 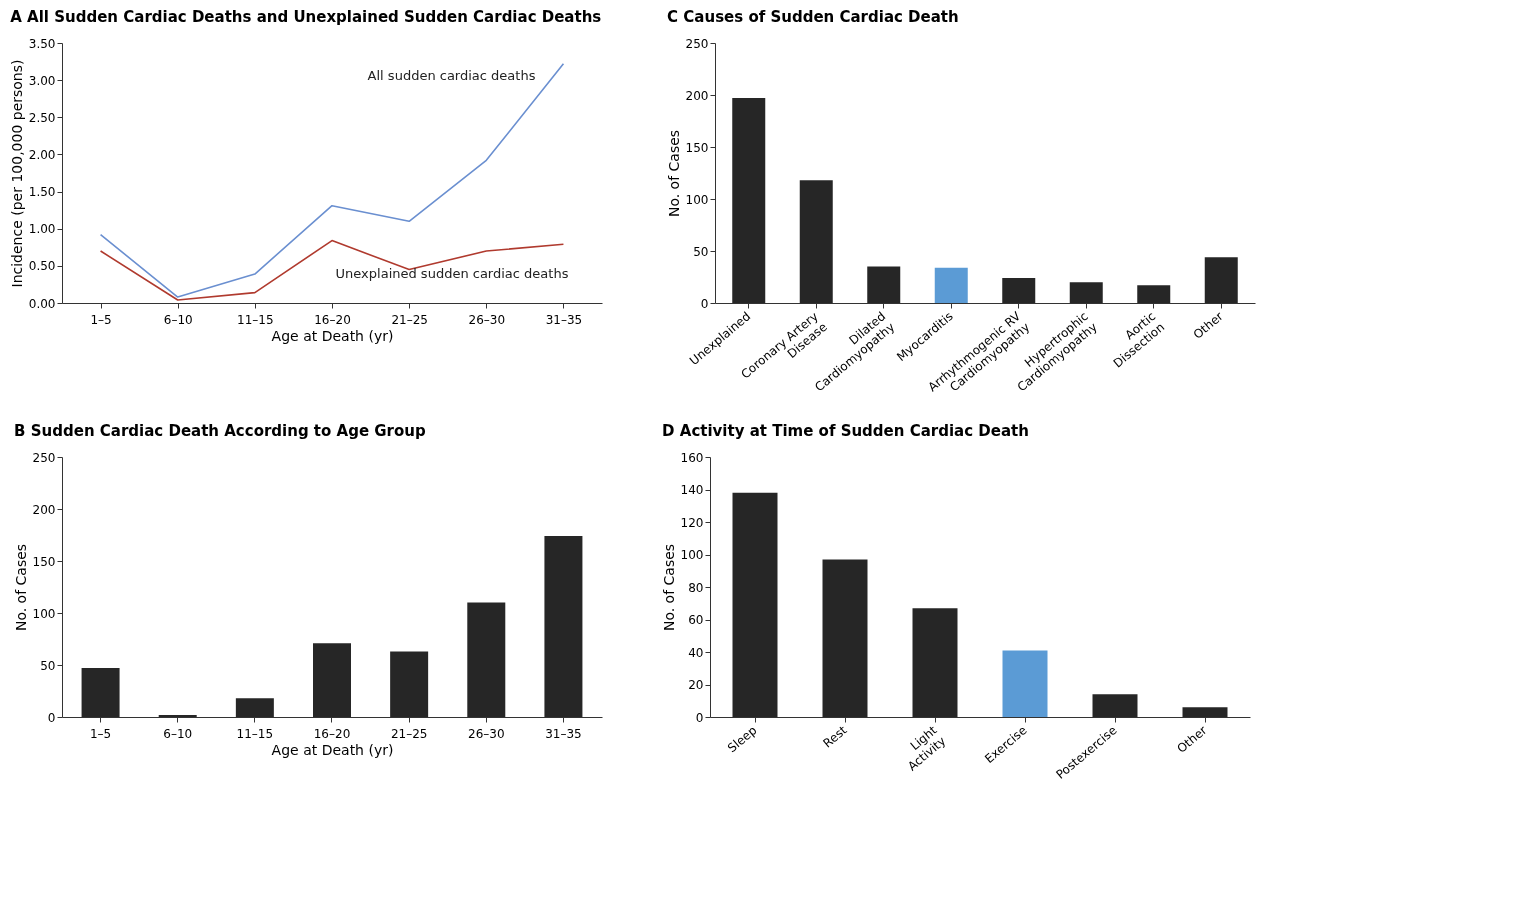 What do you see at coordinates (220, 431) in the screenshot?
I see `chart-title: B Sudden Cardiac Death According to Age Group` at bounding box center [220, 431].